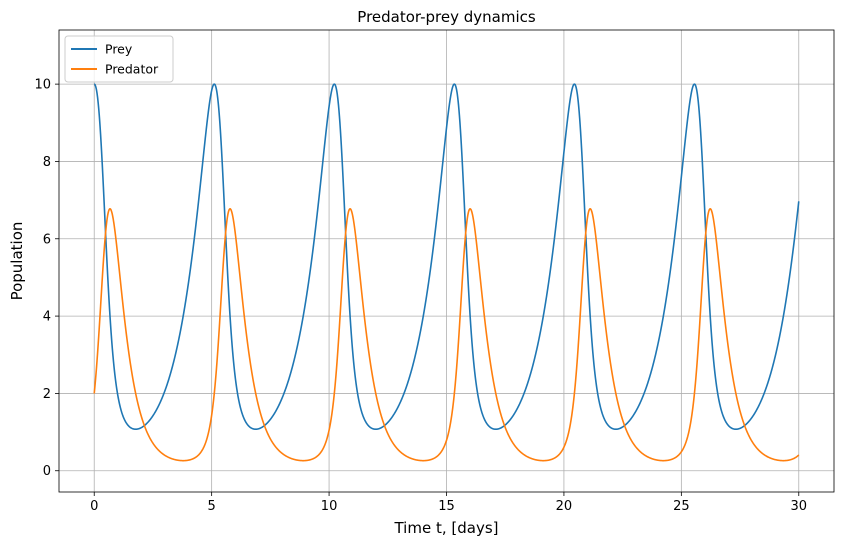 This screenshot has width=843, height=546. What do you see at coordinates (47, 239) in the screenshot?
I see `y-tick-label: 6` at bounding box center [47, 239].